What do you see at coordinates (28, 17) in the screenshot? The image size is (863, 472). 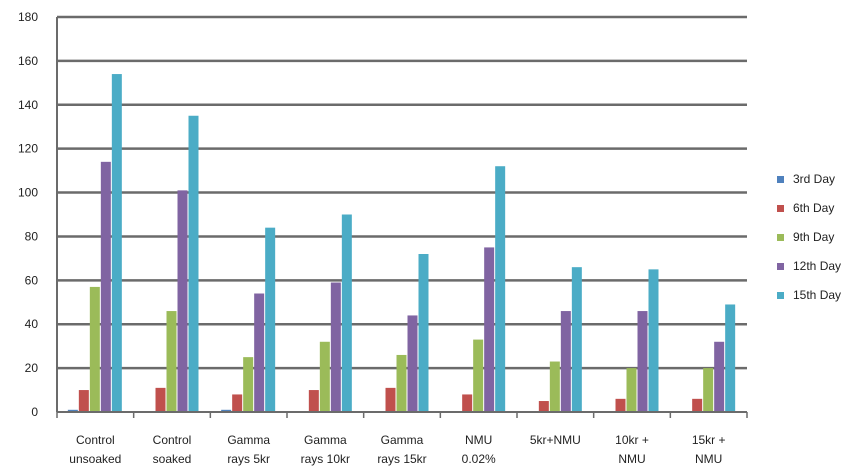 I see `y-tick-label: 180` at bounding box center [28, 17].